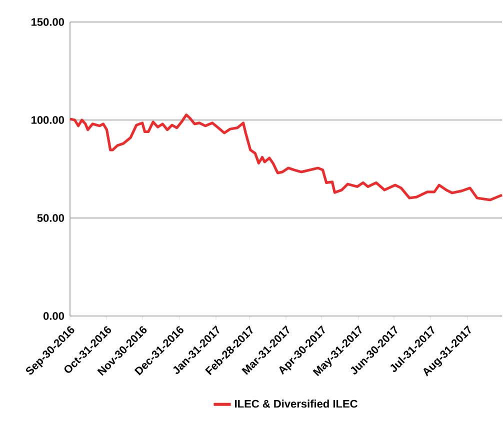 The image size is (503, 432). Describe the element at coordinates (54, 316) in the screenshot. I see `y-tick-label: 0.00` at that location.